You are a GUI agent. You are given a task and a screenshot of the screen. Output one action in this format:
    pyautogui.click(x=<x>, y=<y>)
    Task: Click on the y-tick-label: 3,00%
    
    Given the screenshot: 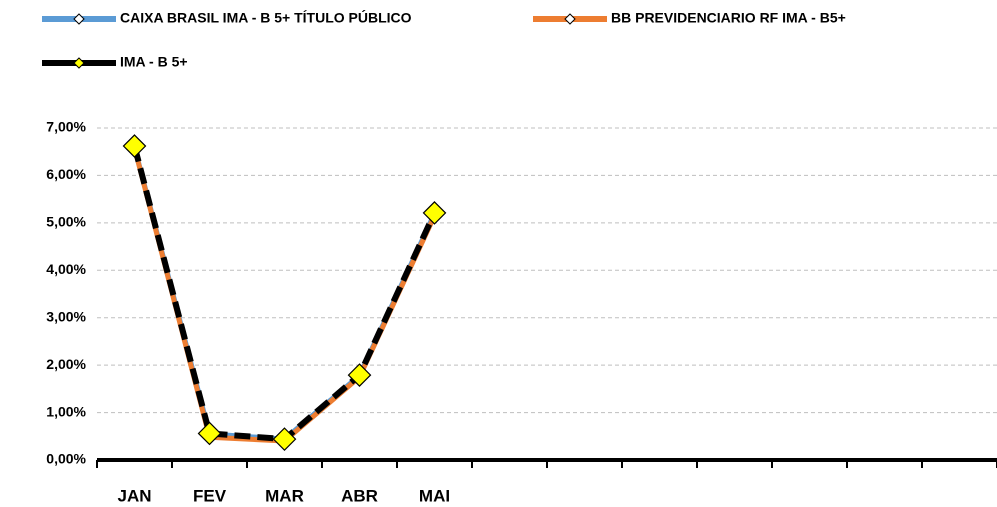 What is the action you would take?
    pyautogui.click(x=66, y=316)
    